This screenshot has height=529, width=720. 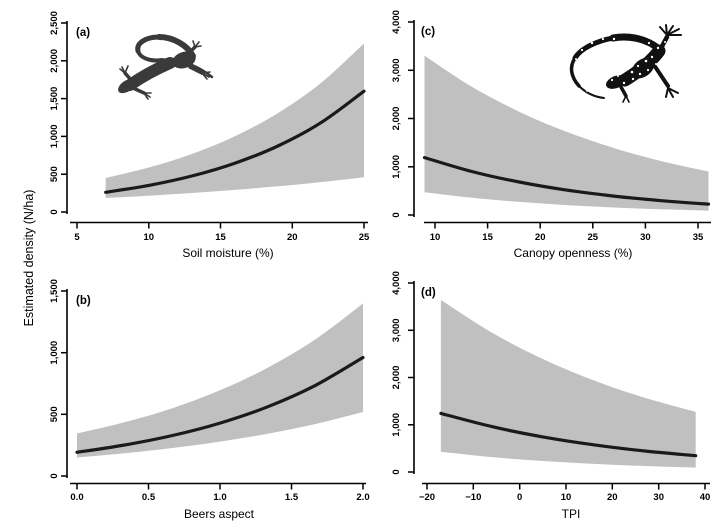 I want to click on y-tick-label-c: 3,000, so click(x=396, y=70).